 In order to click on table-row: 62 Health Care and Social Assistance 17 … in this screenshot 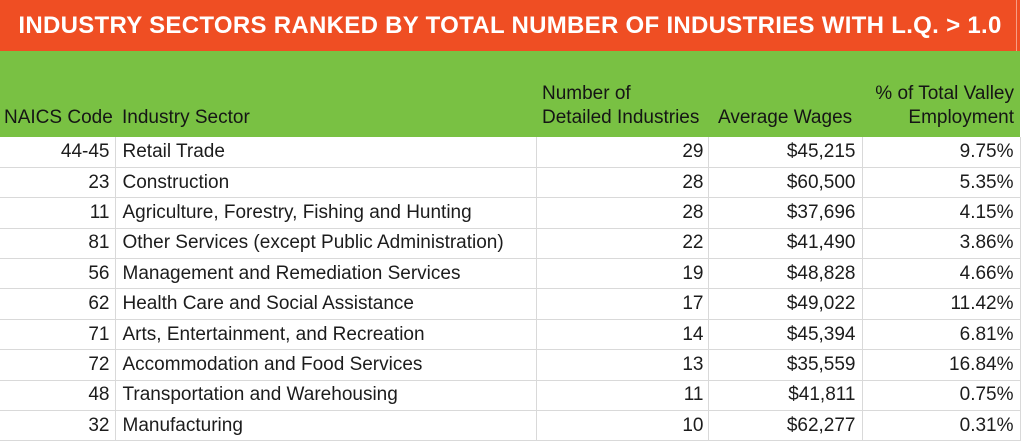, I will do `click(510, 304)`.